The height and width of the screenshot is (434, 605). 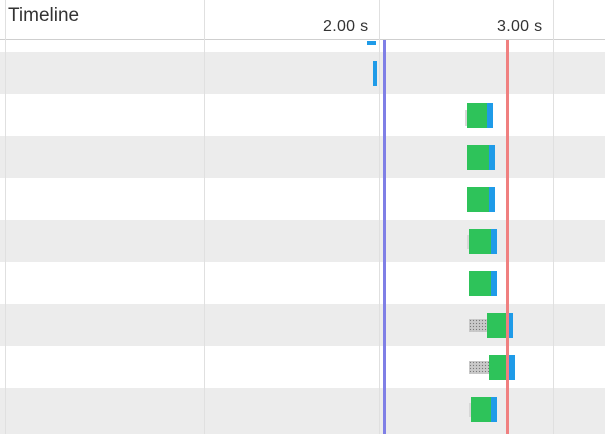 What do you see at coordinates (384, 237) in the screenshot?
I see `dom-content-loaded-marker` at bounding box center [384, 237].